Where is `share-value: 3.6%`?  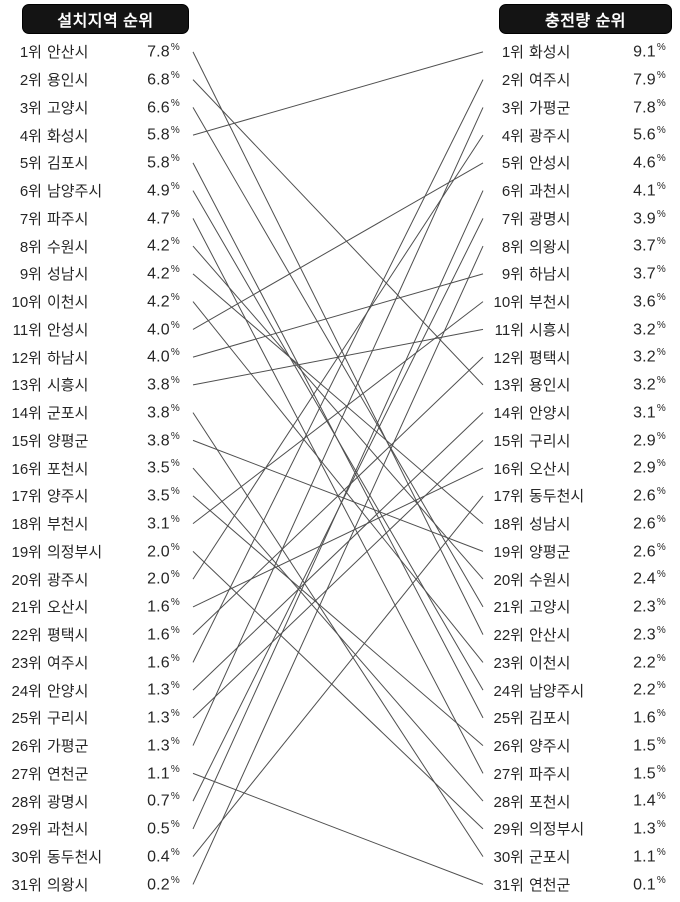 share-value: 3.6% is located at coordinates (649, 301).